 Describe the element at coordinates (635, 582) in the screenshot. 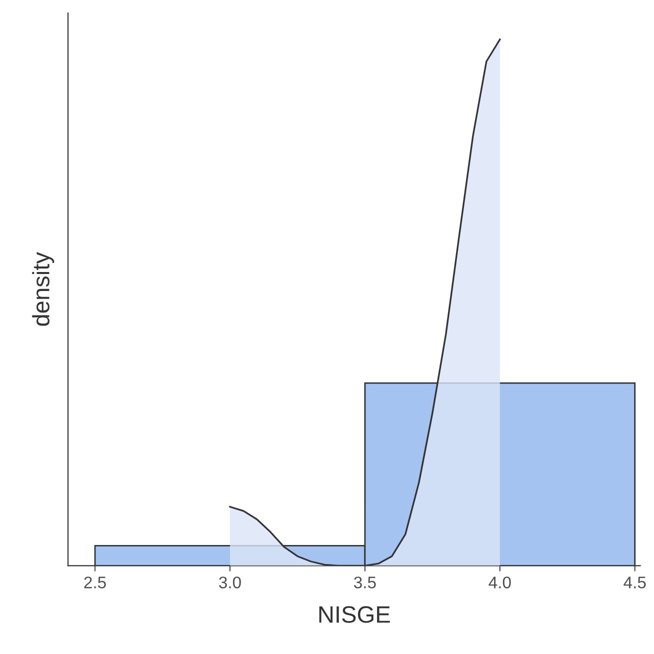

I see `x-tick-label: 4.5` at that location.